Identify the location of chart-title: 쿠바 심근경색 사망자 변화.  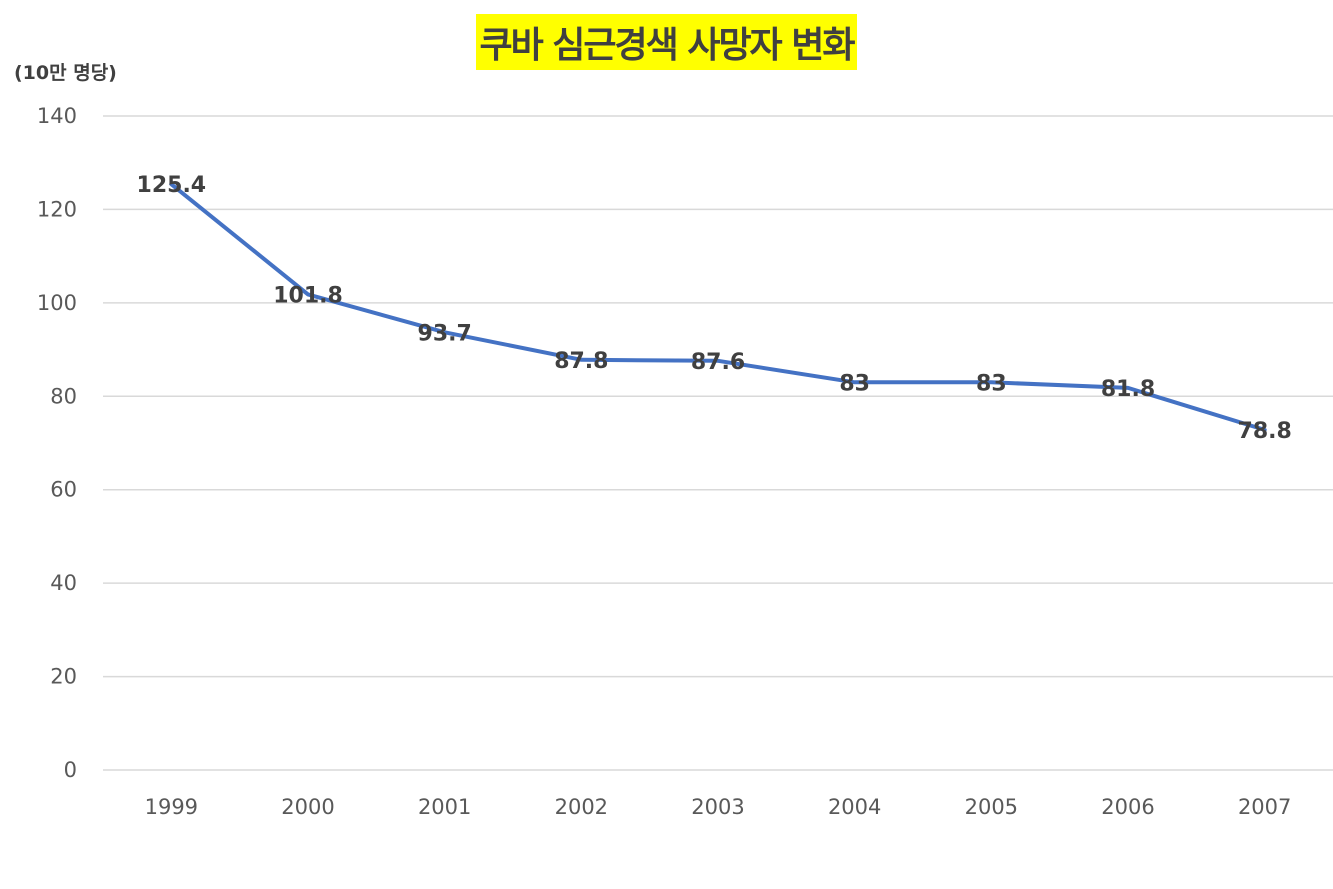
(666, 42).